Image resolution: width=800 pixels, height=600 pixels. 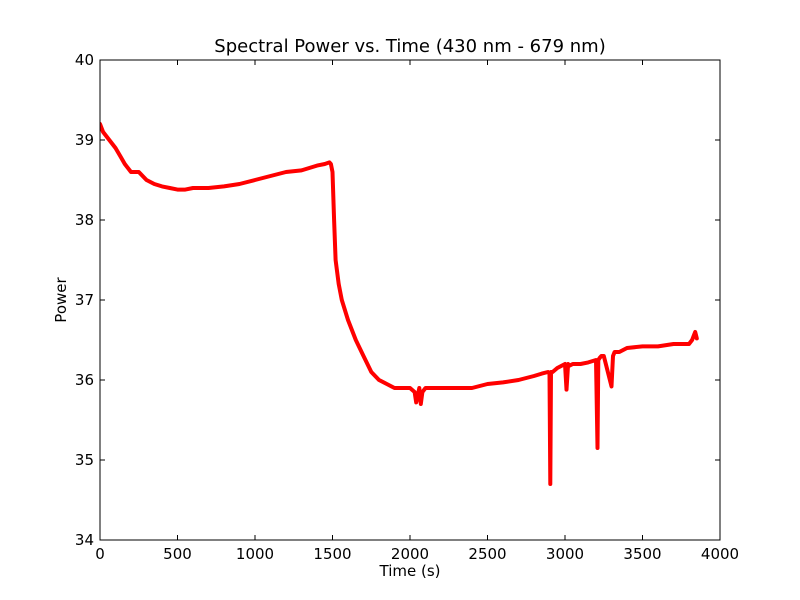 What do you see at coordinates (84, 60) in the screenshot?
I see `y-tick-label: 40` at bounding box center [84, 60].